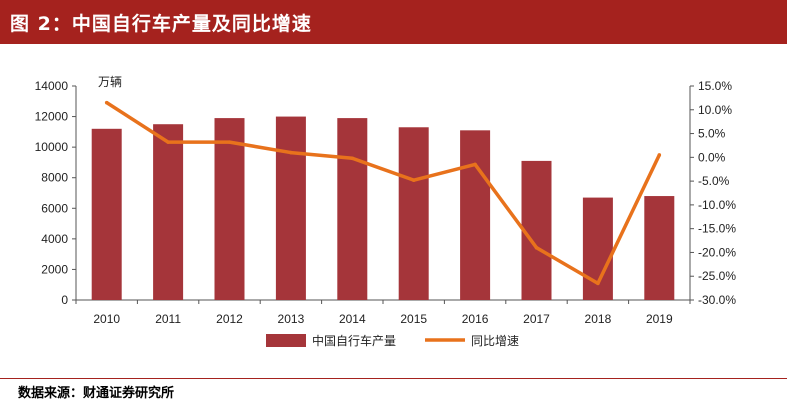 The width and height of the screenshot is (787, 415). What do you see at coordinates (106, 319) in the screenshot?
I see `x-tick-label: 2010` at bounding box center [106, 319].